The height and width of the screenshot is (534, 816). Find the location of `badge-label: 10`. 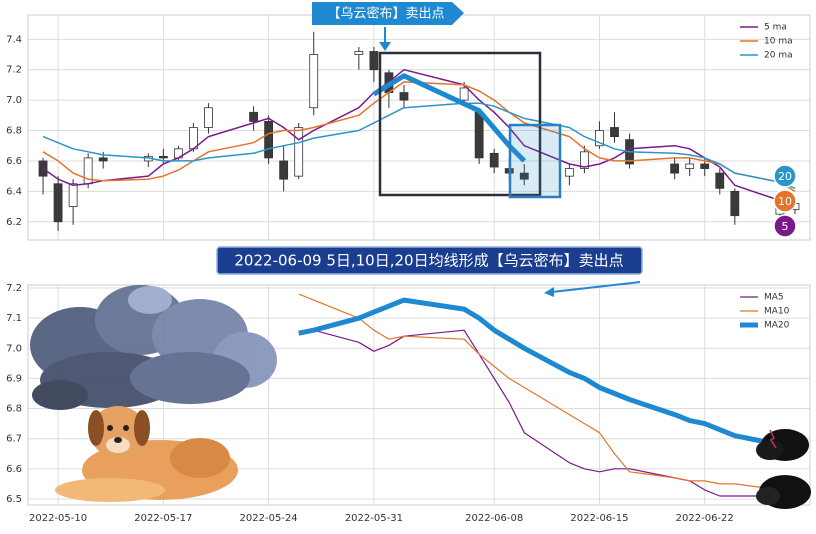

badge-label: 10 is located at coordinates (785, 201).